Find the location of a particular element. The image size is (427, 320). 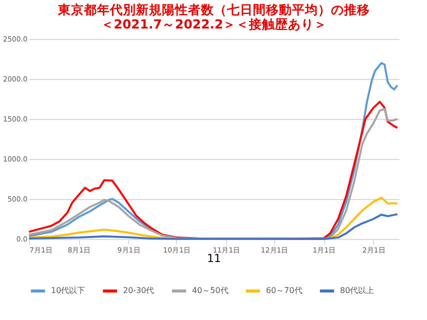

chart-subtitle: ＜2021.7～2022.2＞＜接触歴あり＞ is located at coordinates (214, 24).